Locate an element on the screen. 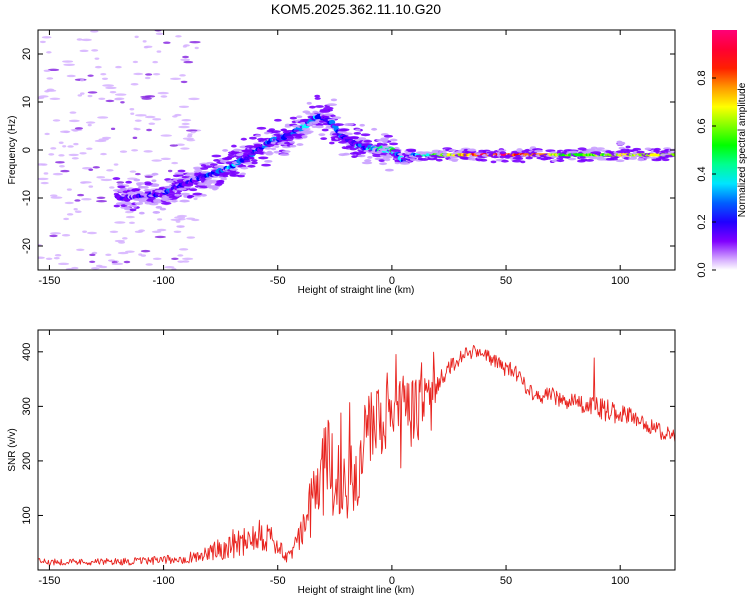 This screenshot has height=600, width=750. x-tick-label: 100 is located at coordinates (620, 581).